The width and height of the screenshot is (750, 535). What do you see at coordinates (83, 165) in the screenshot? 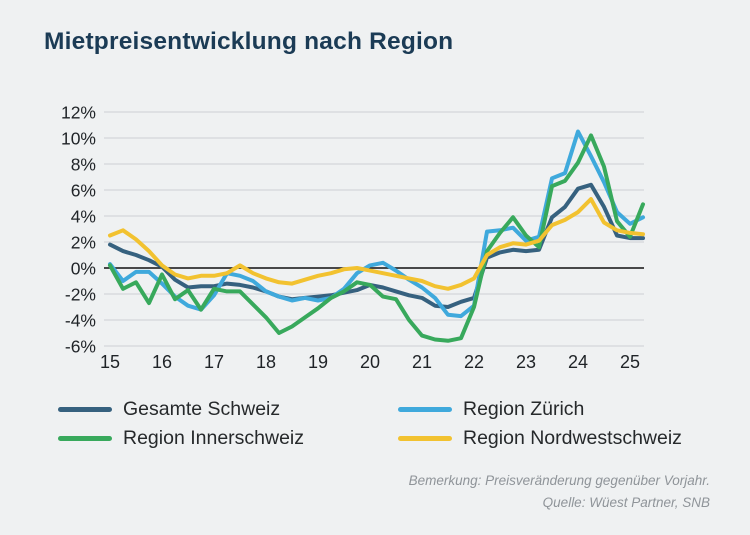
I see `y-axis-tick-label: 8%` at bounding box center [83, 165].